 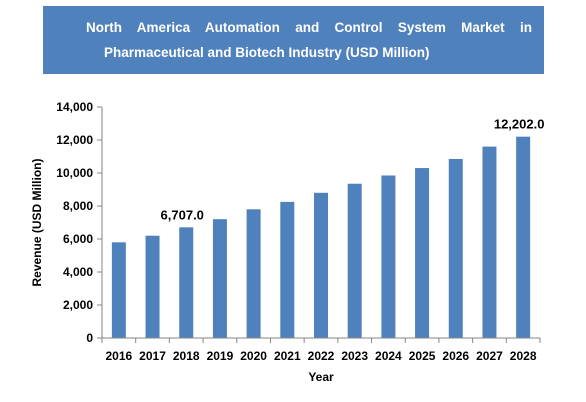 What do you see at coordinates (388, 256) in the screenshot?
I see `bar-2024` at bounding box center [388, 256].